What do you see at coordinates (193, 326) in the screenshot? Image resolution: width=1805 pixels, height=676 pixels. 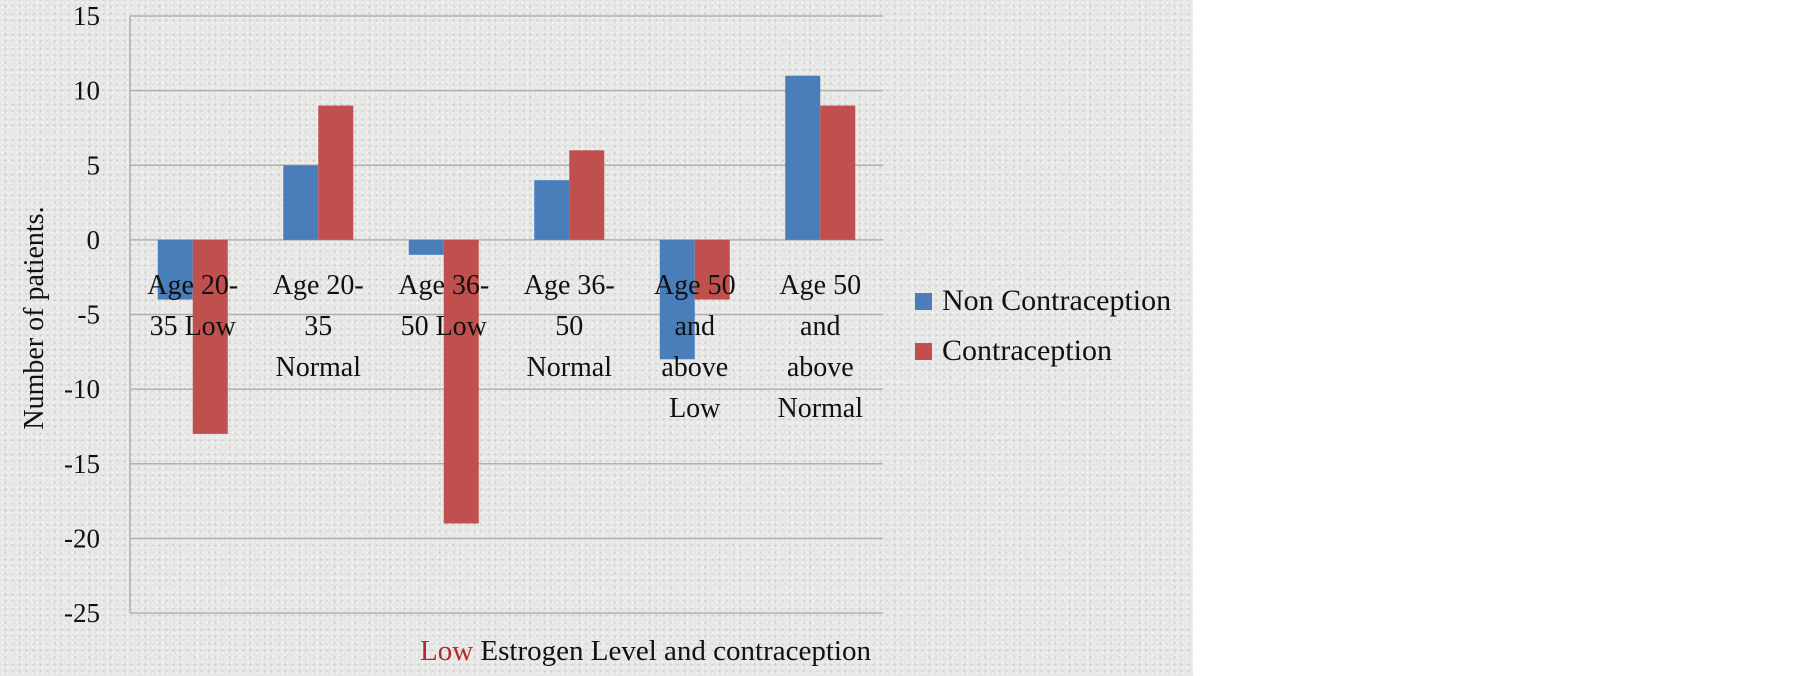 I see `x-category-label: 35 Low` at bounding box center [193, 326].